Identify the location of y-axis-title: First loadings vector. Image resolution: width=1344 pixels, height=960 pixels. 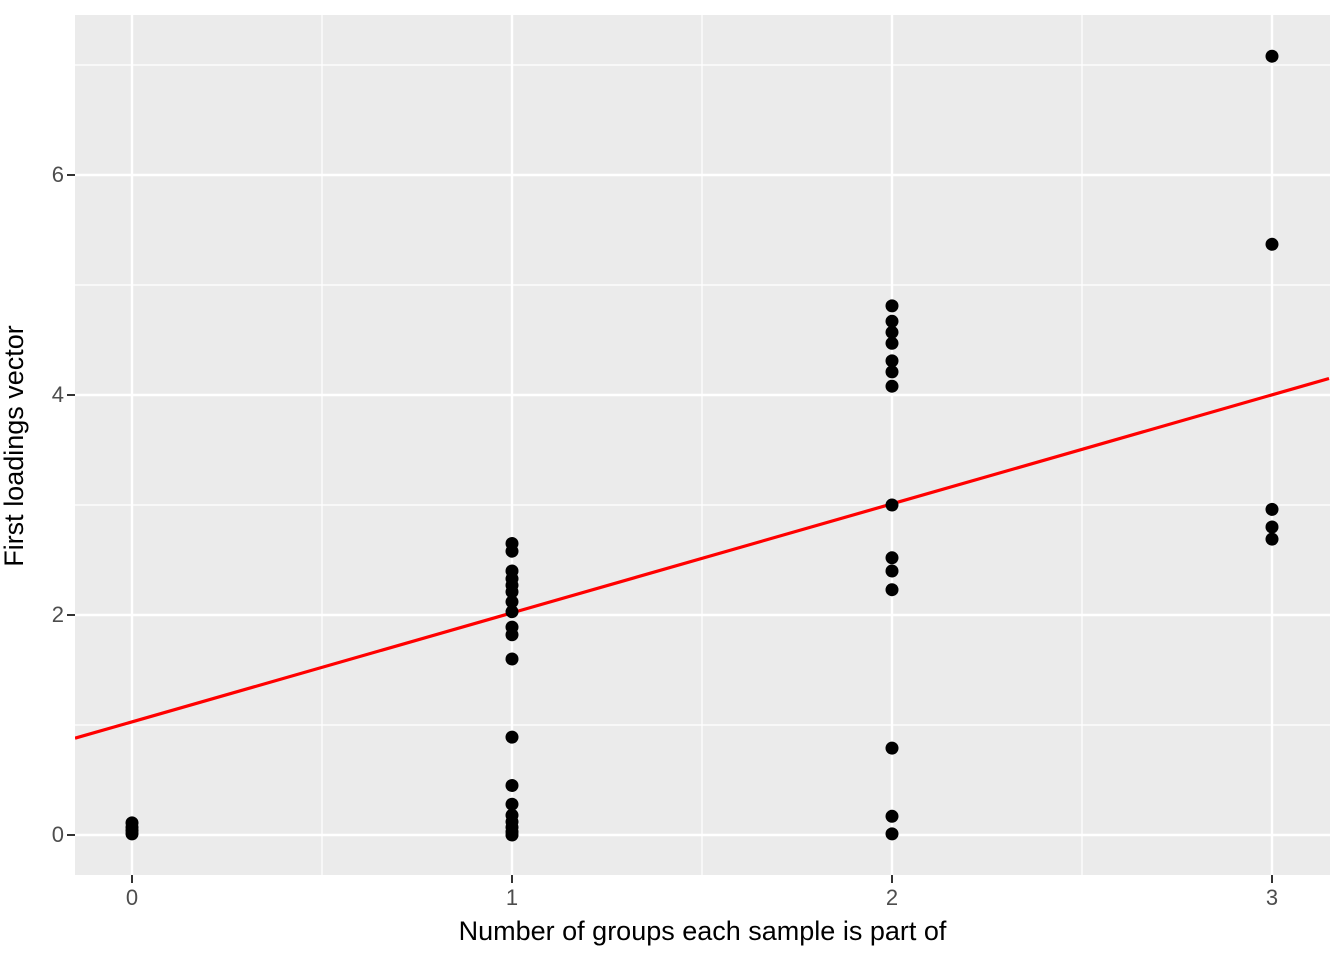
(14, 446).